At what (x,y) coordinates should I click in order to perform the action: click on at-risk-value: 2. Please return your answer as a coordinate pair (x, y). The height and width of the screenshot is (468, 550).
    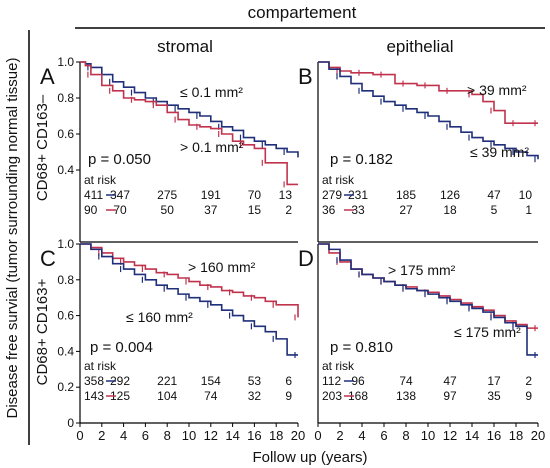
    Looking at the image, I should click on (288, 210).